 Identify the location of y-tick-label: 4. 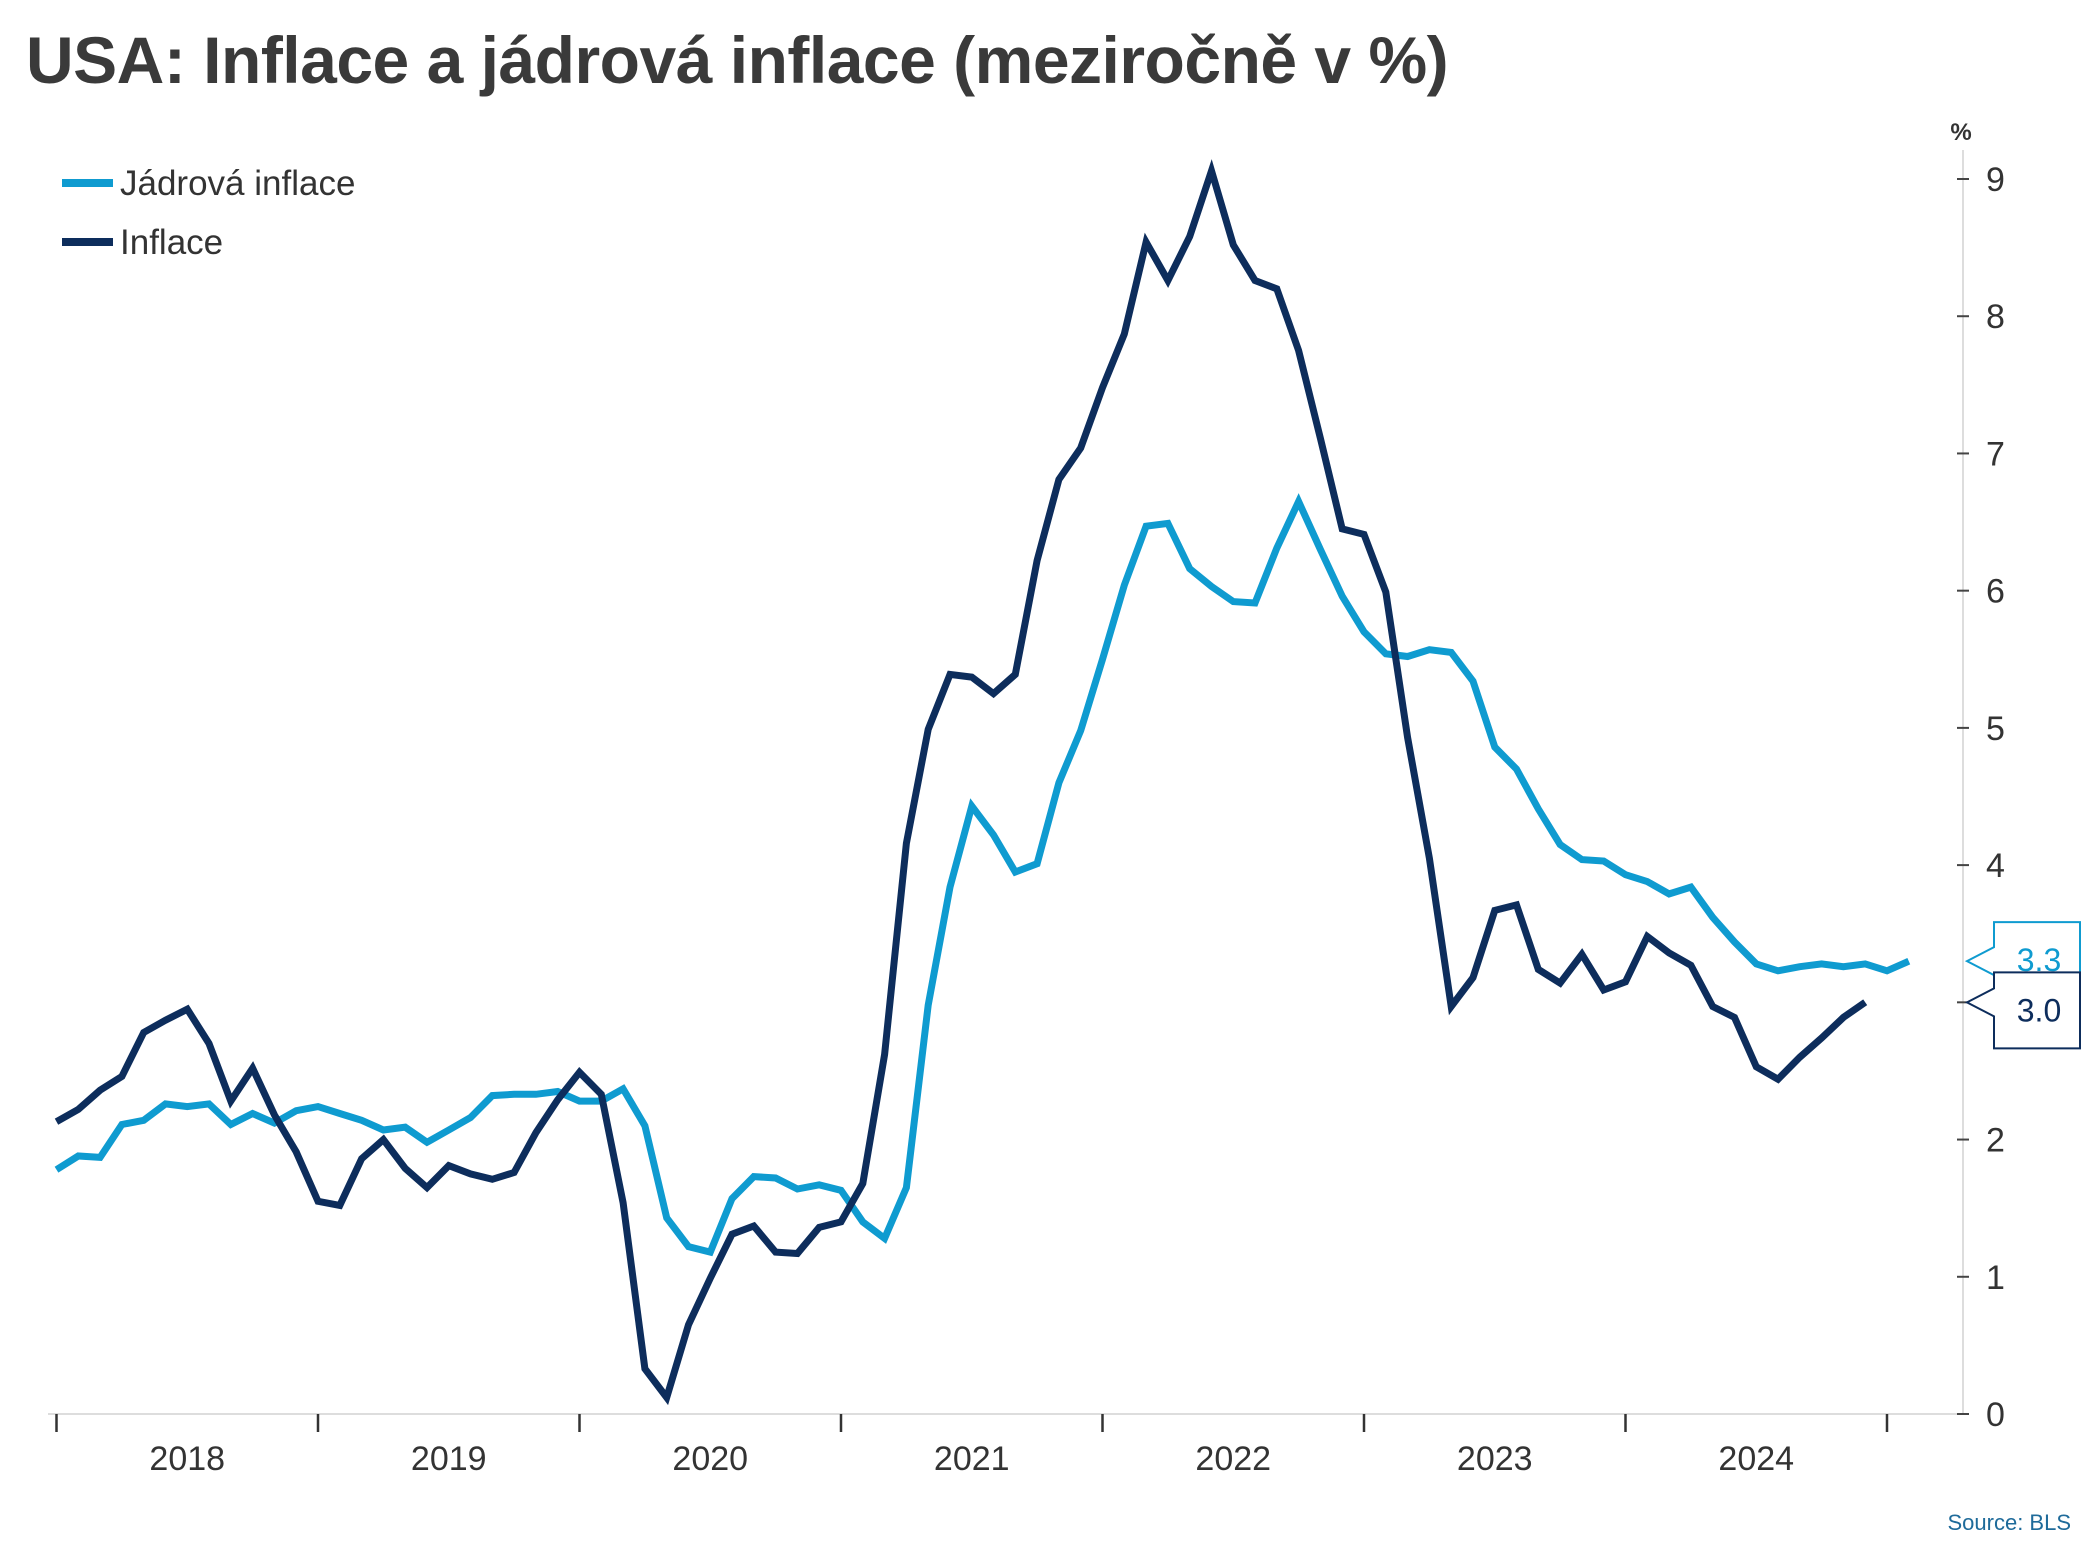
(1995, 866).